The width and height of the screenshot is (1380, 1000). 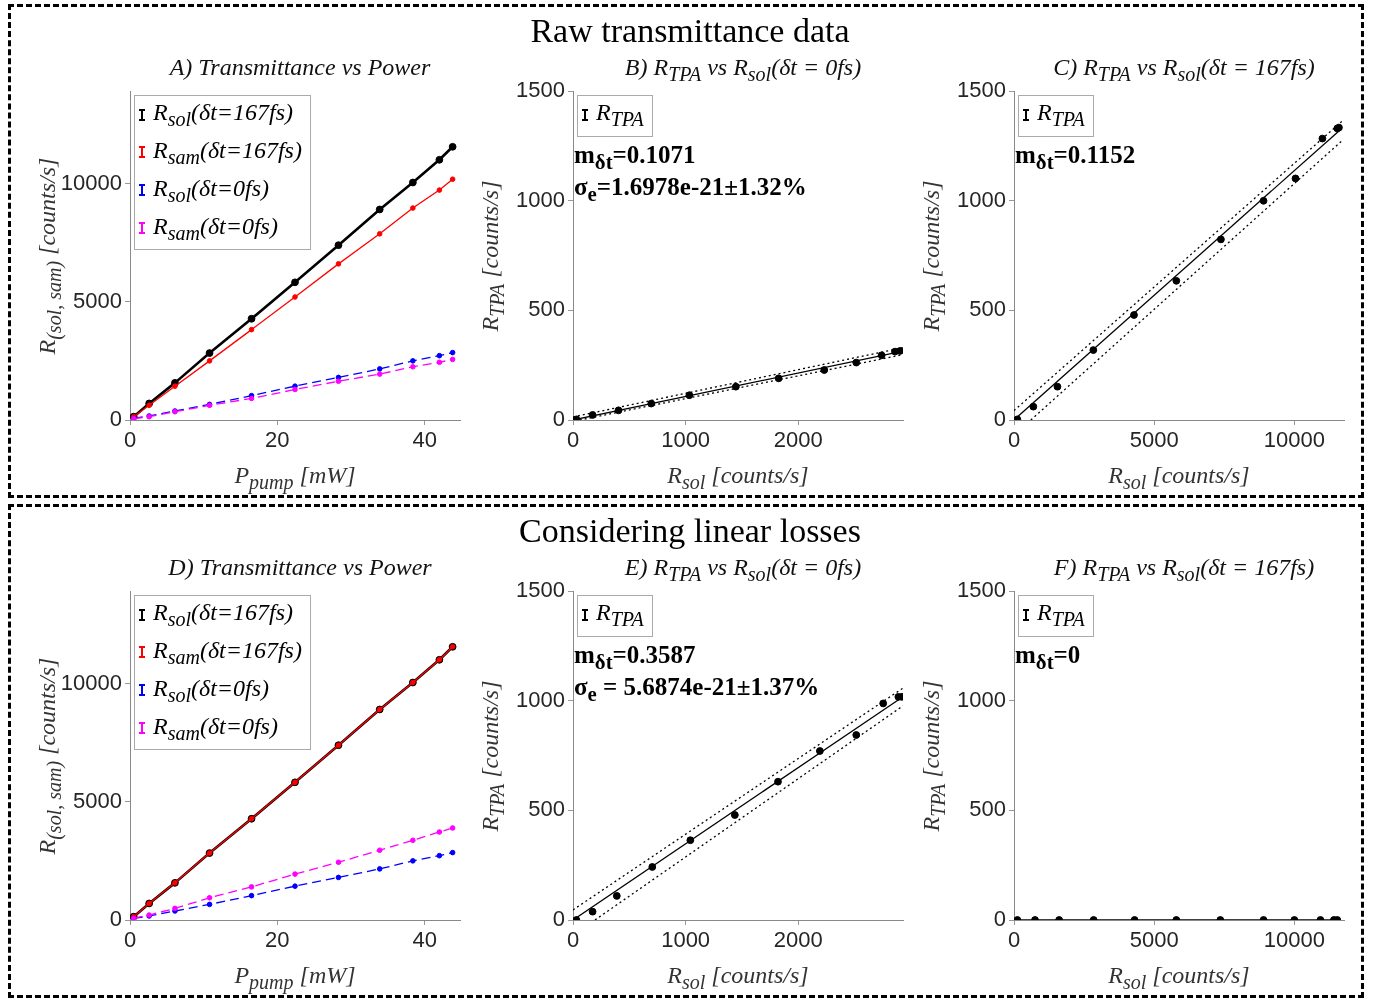 I want to click on annotation: m$_{δt}$=0.1152, so click(x=1075, y=158).